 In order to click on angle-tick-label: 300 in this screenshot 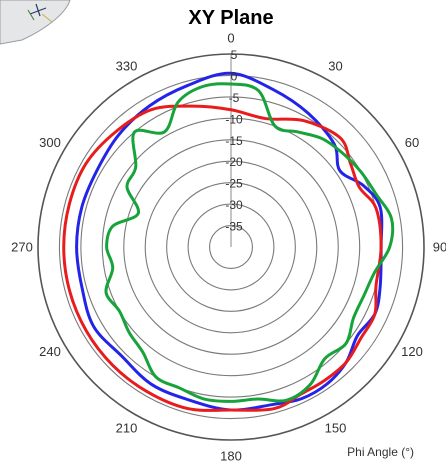, I will do `click(50, 142)`.